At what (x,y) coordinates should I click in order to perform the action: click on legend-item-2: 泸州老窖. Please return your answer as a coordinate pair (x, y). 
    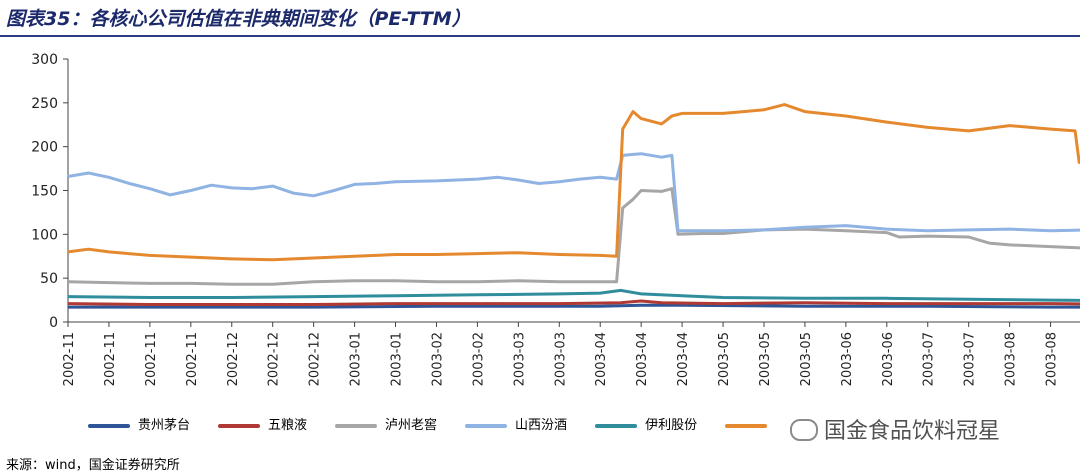
    Looking at the image, I should click on (386, 423).